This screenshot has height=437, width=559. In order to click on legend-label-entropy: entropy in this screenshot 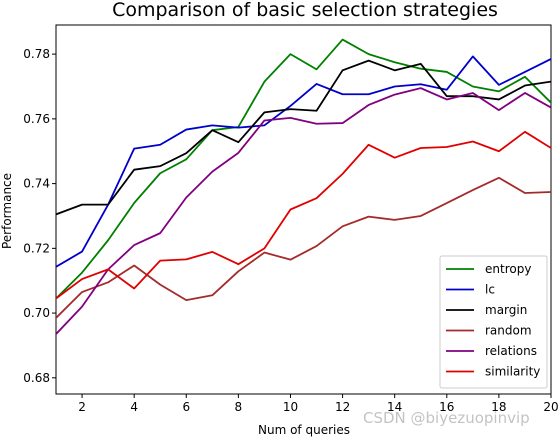, I will do `click(508, 269)`.